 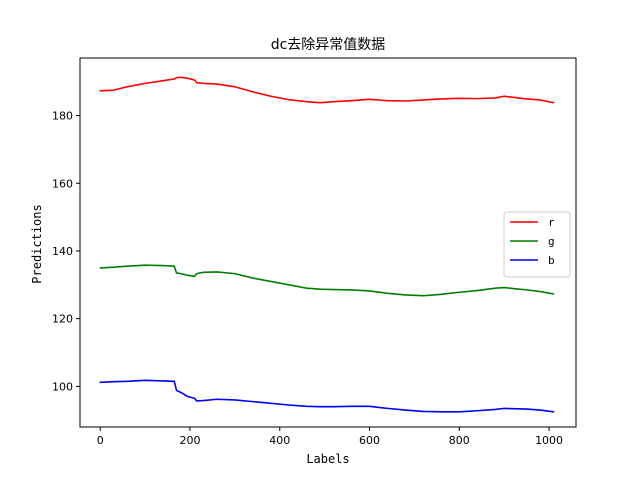 I want to click on legend-label-r: r, so click(x=551, y=222).